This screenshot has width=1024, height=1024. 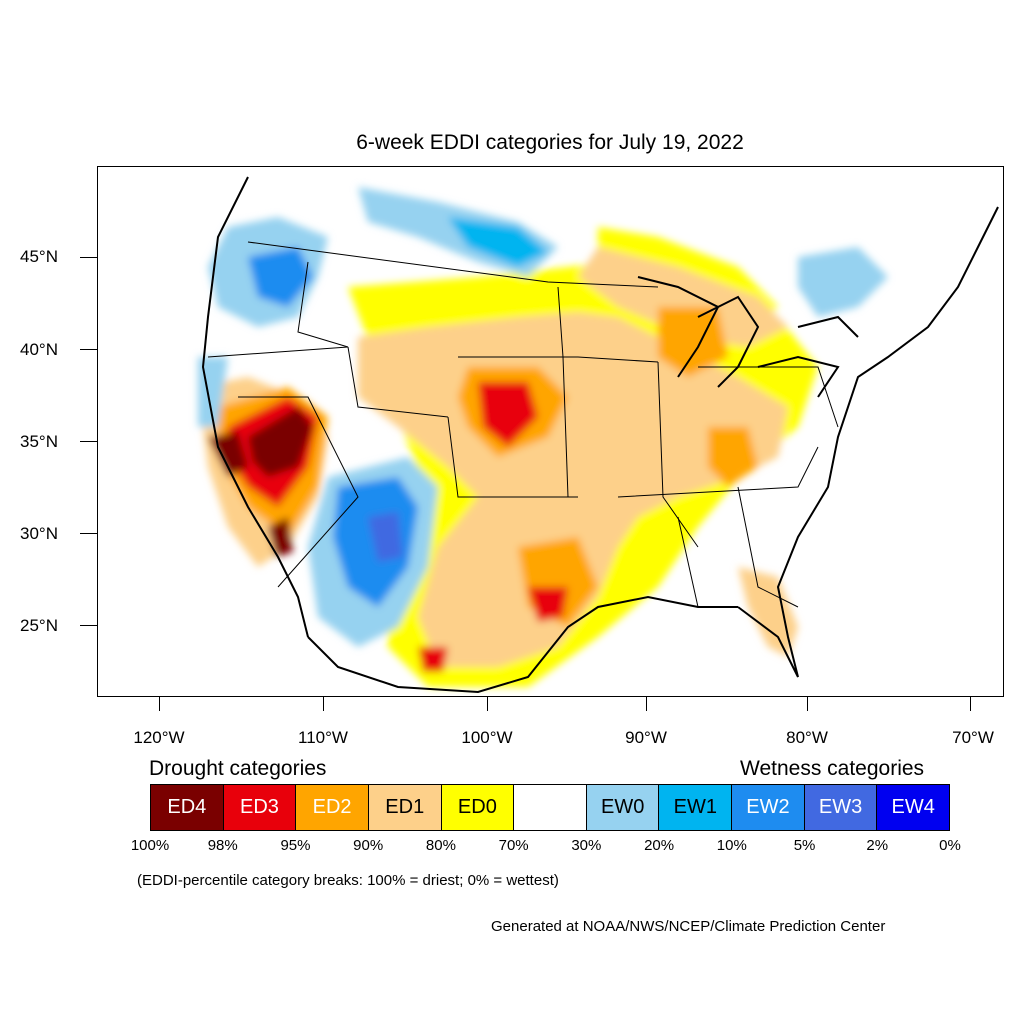 What do you see at coordinates (39, 533) in the screenshot?
I see `lat-label-30: 30°N` at bounding box center [39, 533].